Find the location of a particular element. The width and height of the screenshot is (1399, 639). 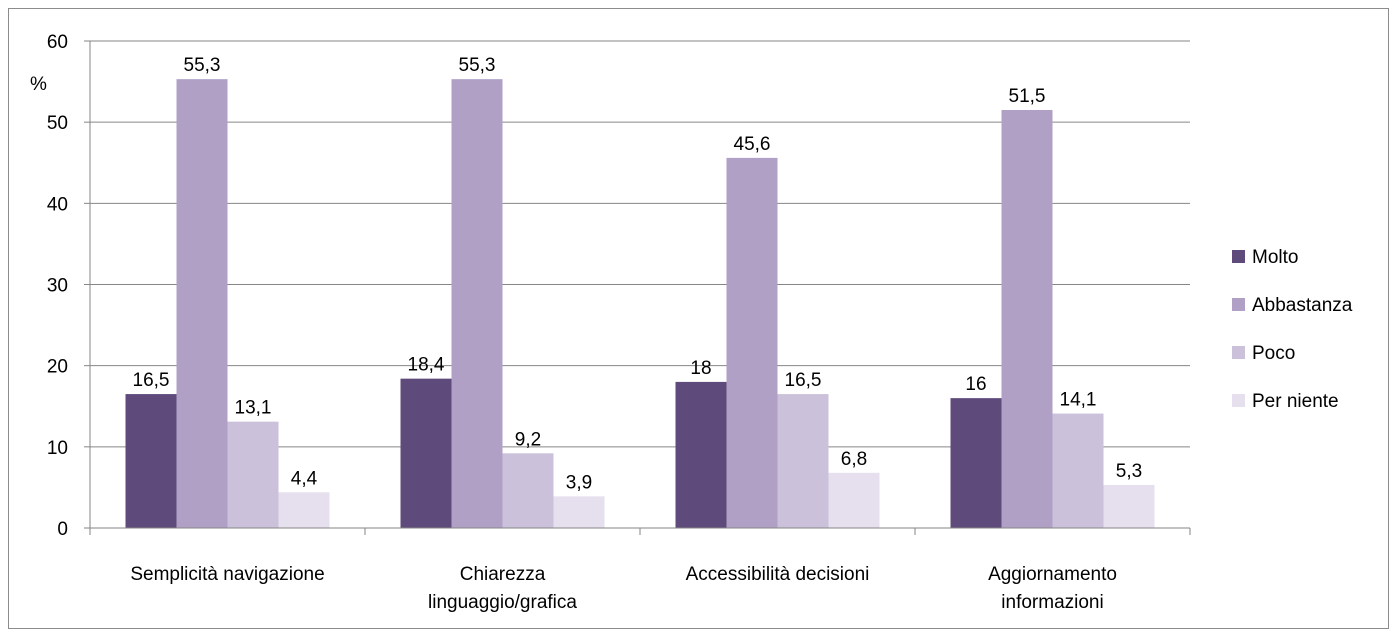

x-category-label: Semplicità navigazione is located at coordinates (227, 574).